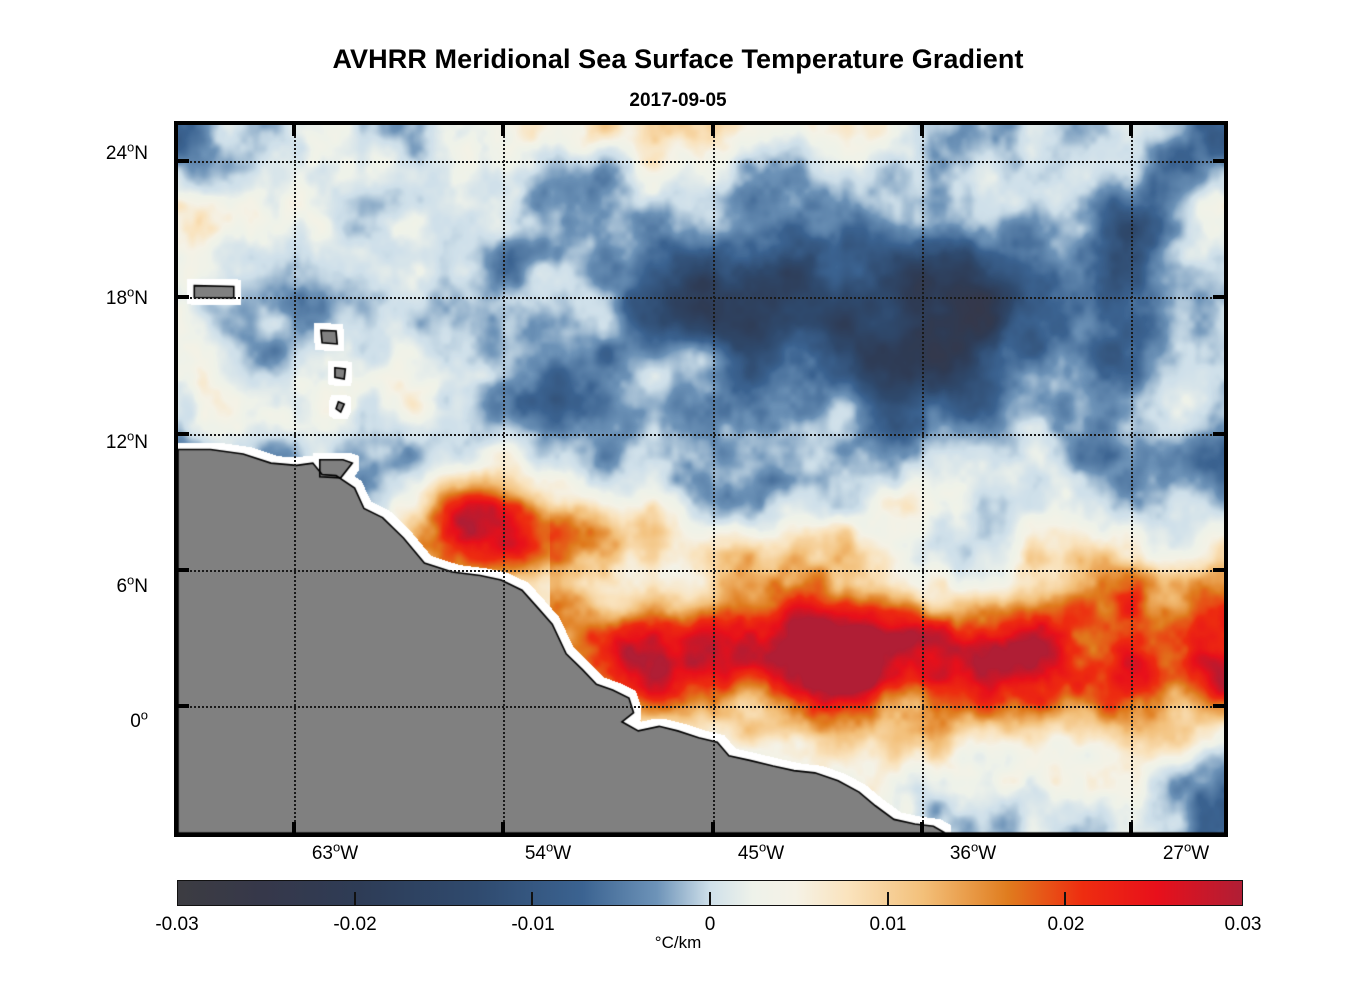  Describe the element at coordinates (533, 924) in the screenshot. I see `colorbar-tick-label: -0.01` at that location.